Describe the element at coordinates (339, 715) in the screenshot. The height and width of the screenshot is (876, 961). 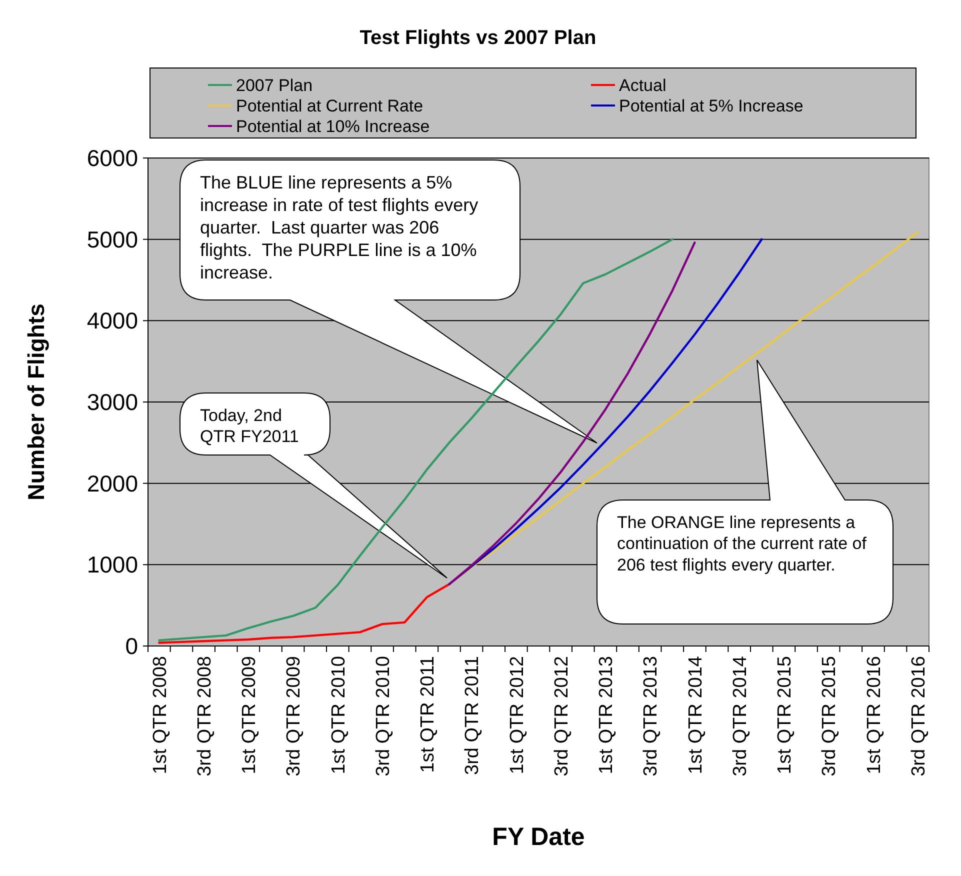
I see `x-tick-label: 1st QTR 2010` at that location.